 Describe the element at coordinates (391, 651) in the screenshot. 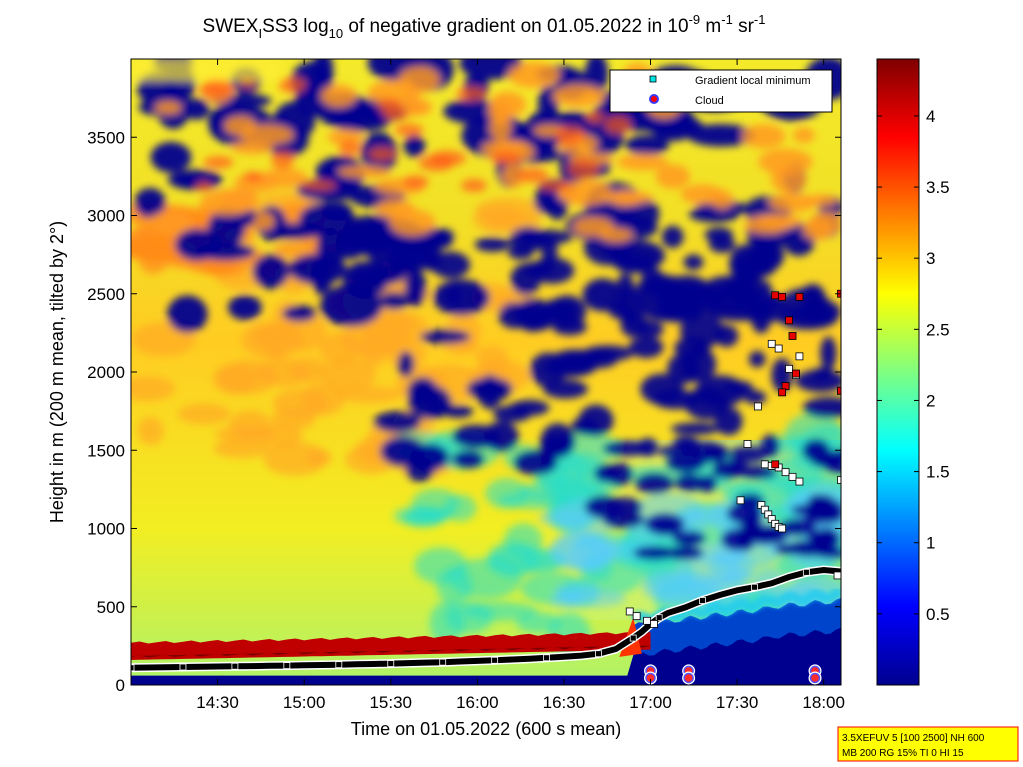

I see `surface-dark-red-band` at that location.